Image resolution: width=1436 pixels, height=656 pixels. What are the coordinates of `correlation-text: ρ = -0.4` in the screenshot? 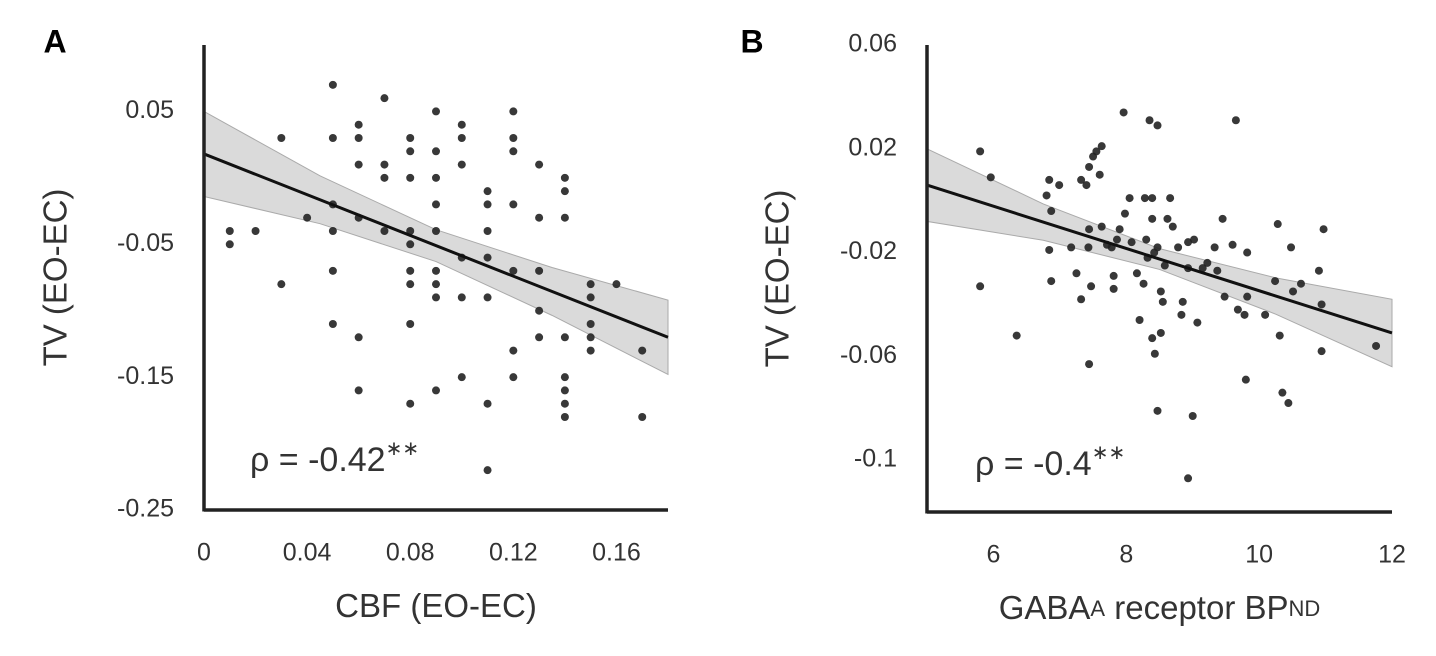 It's located at (1033, 464).